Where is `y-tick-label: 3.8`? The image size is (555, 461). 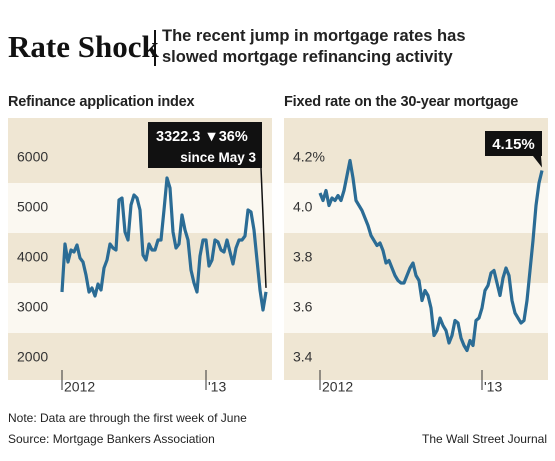
y-tick-label: 3.8 is located at coordinates (303, 257).